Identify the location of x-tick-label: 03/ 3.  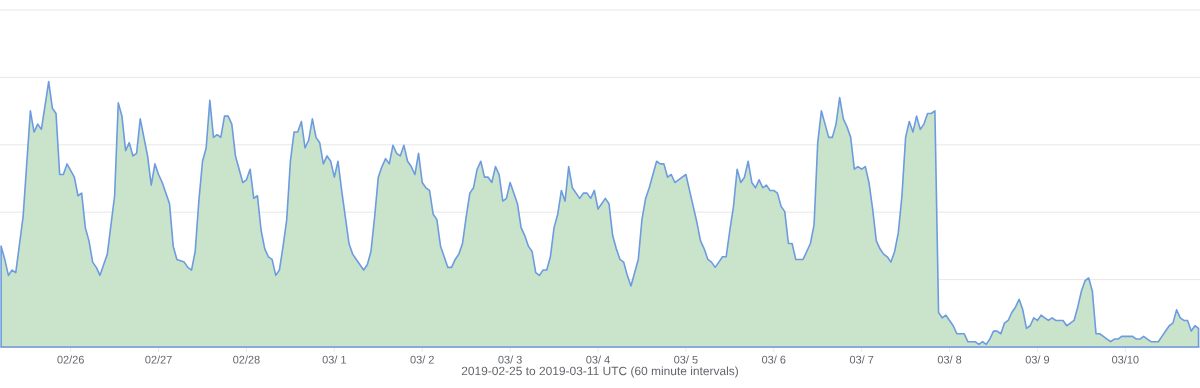
(510, 359).